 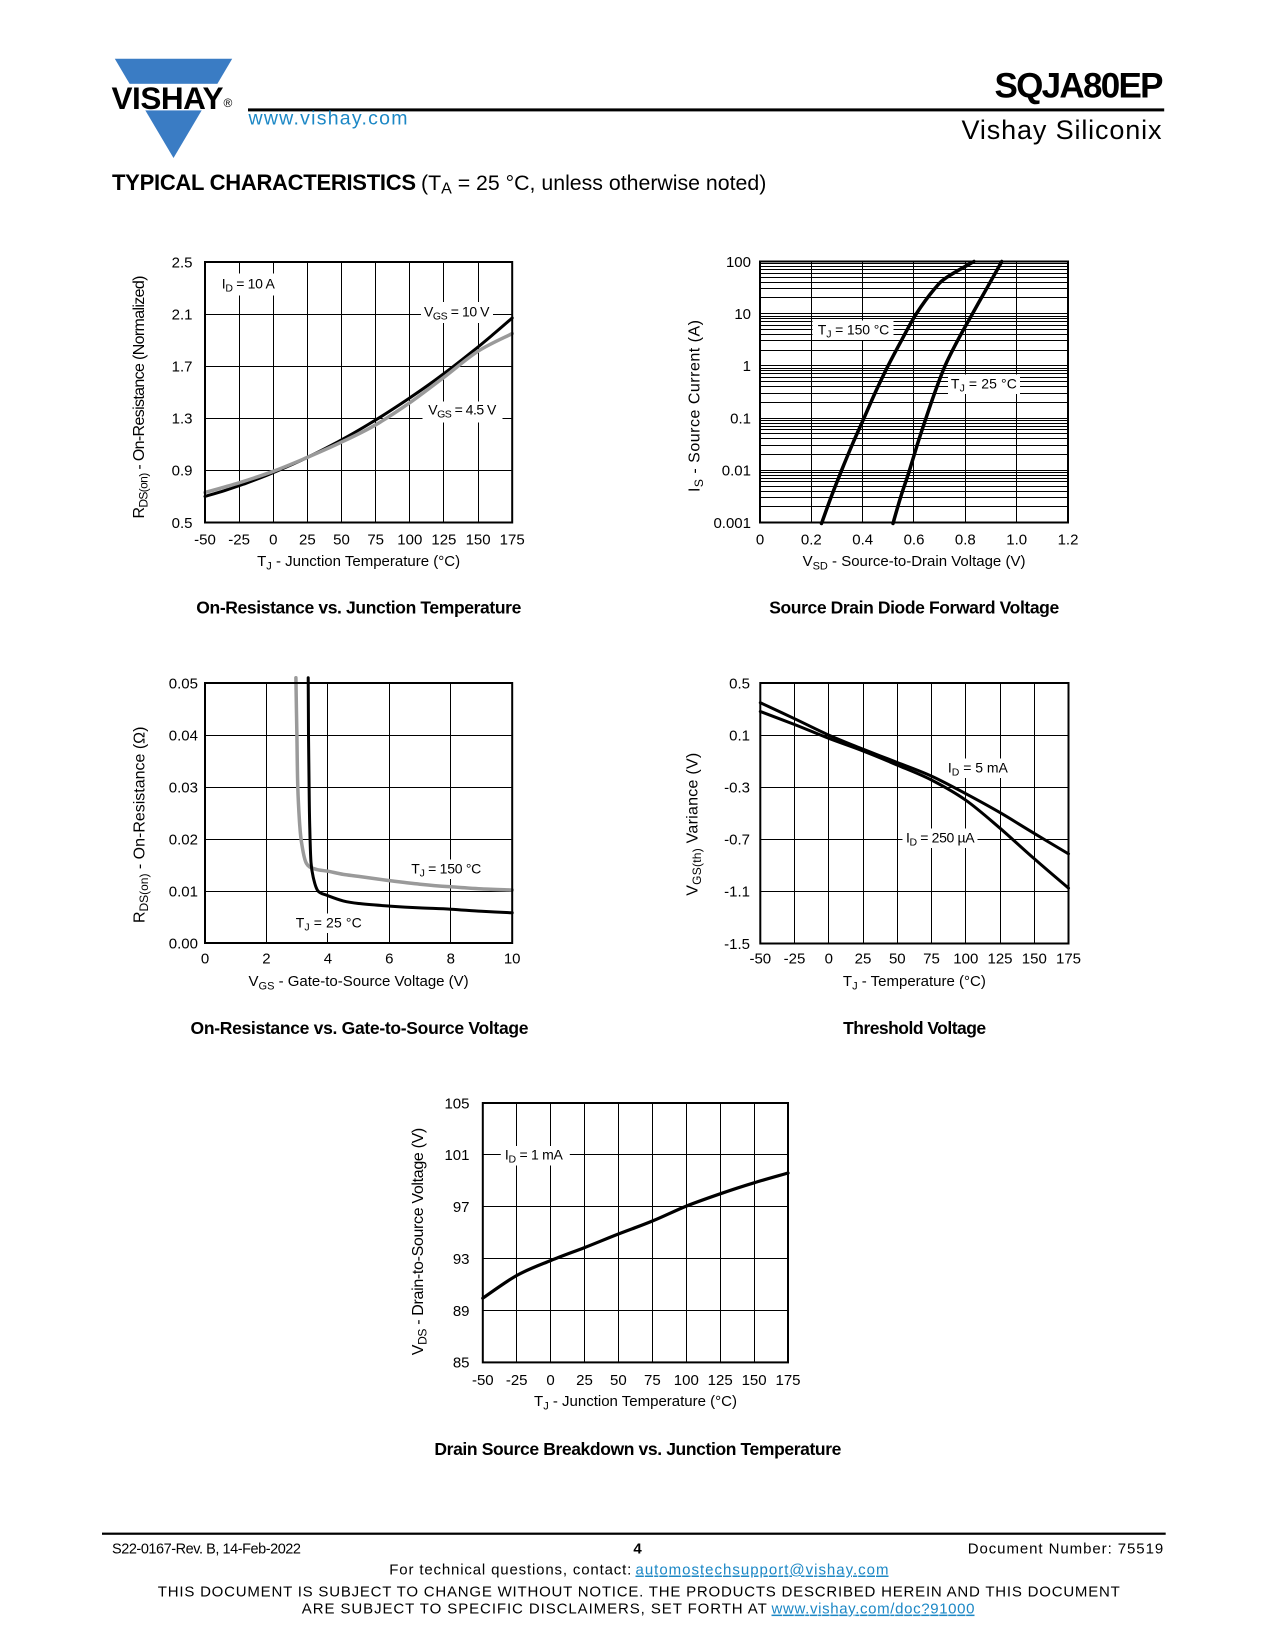 I want to click on svg-text: ID = 1 mA, so click(x=534, y=1155).